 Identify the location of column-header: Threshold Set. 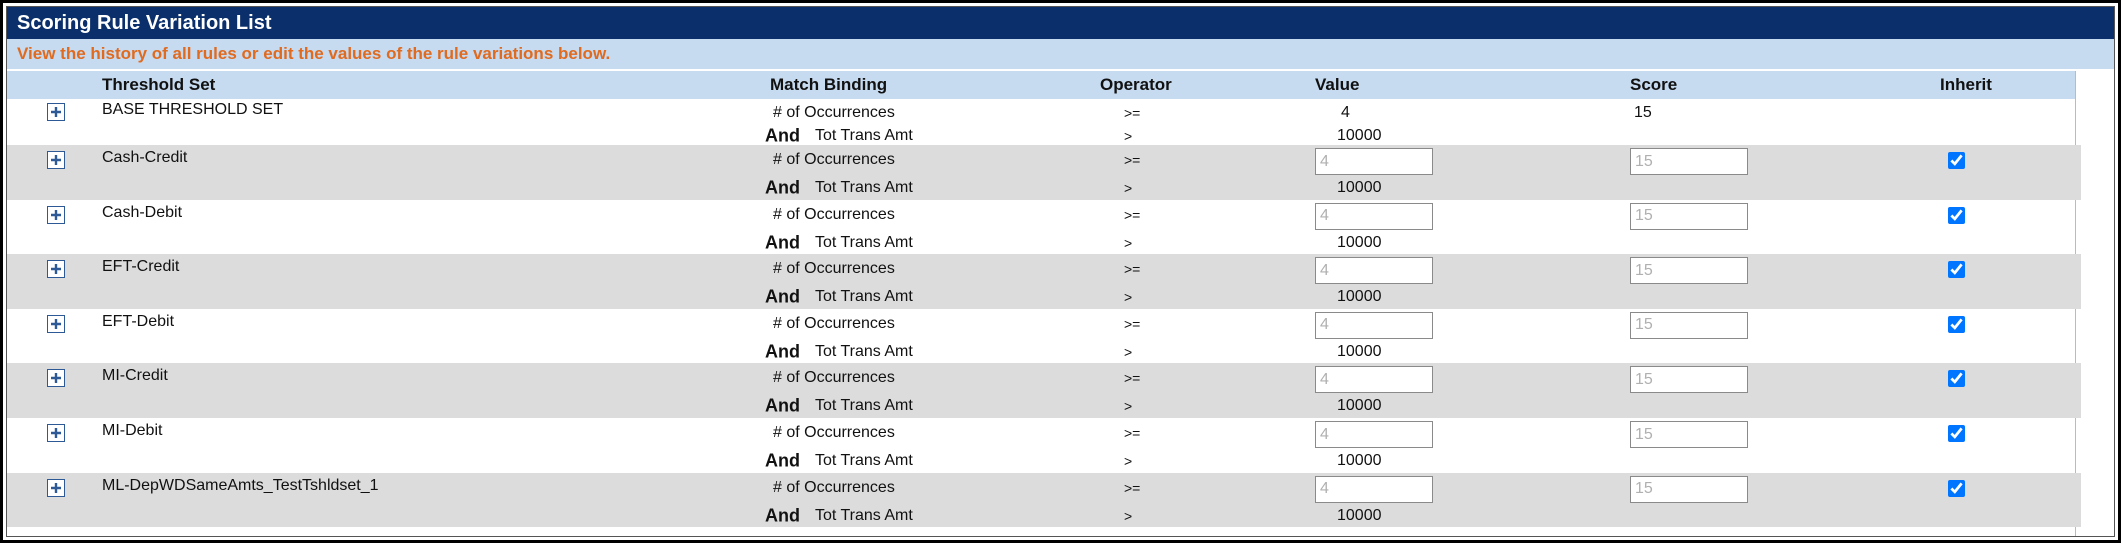
(159, 84).